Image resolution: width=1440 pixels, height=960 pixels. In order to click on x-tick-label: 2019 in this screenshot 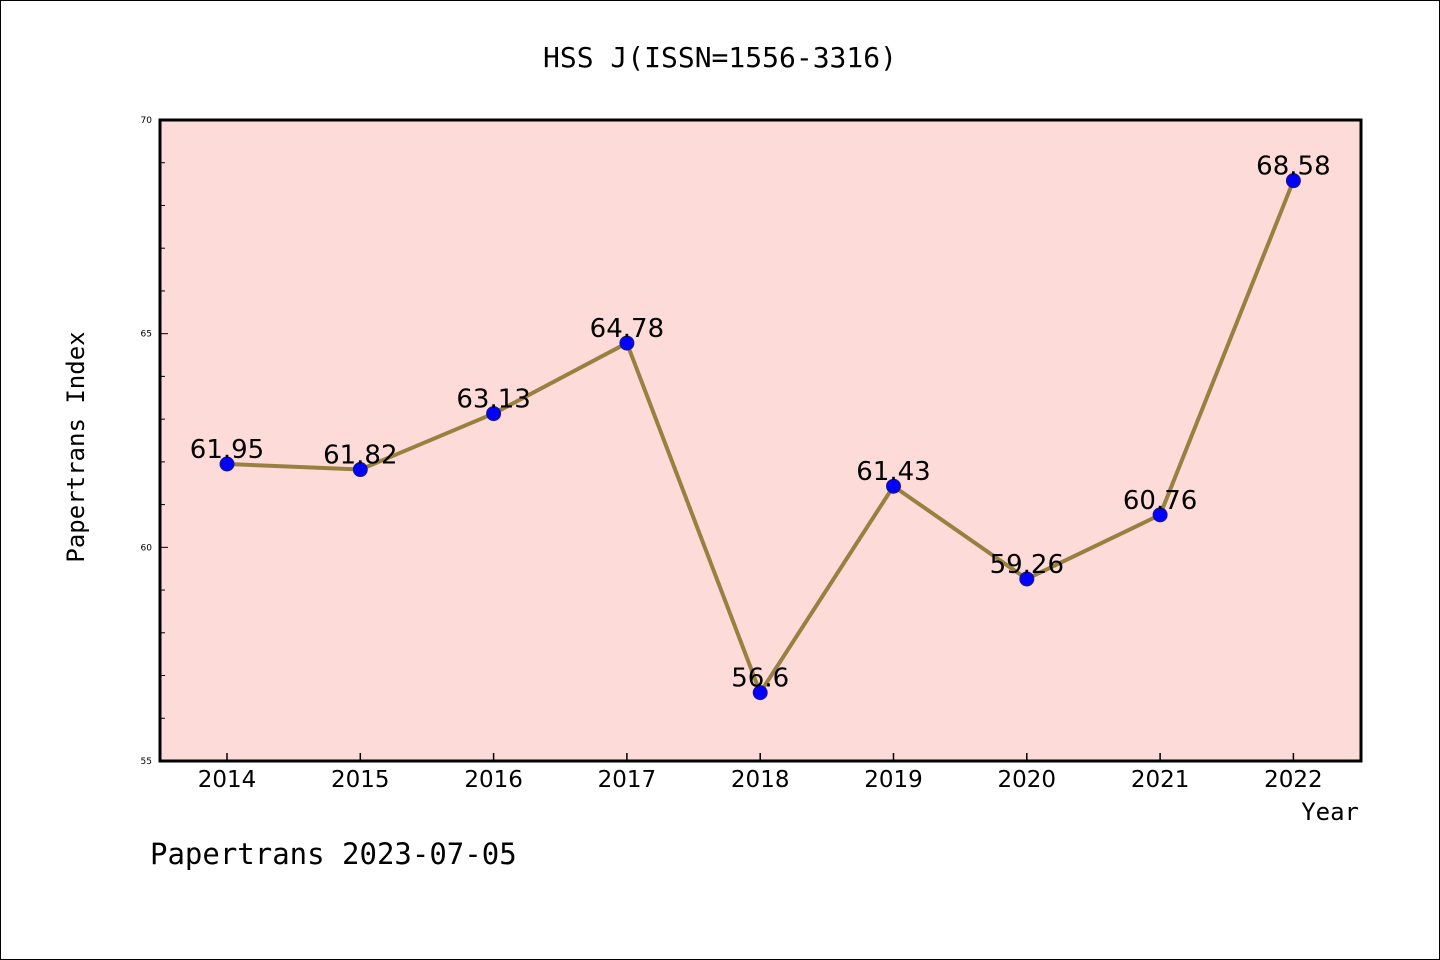, I will do `click(893, 780)`.